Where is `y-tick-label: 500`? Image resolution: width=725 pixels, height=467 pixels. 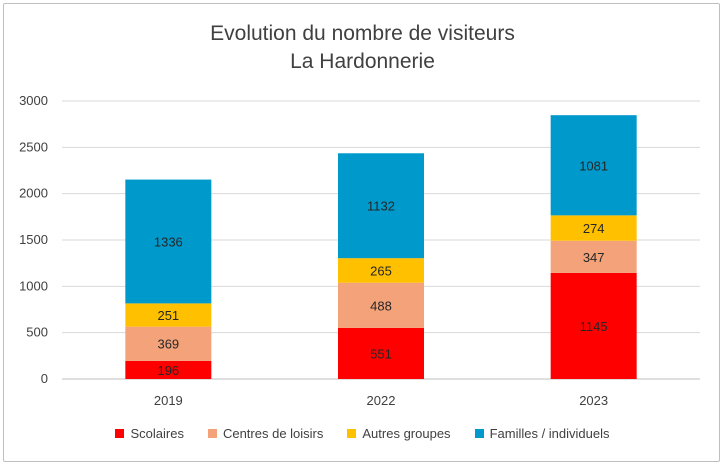
y-tick-label: 500 is located at coordinates (37, 332).